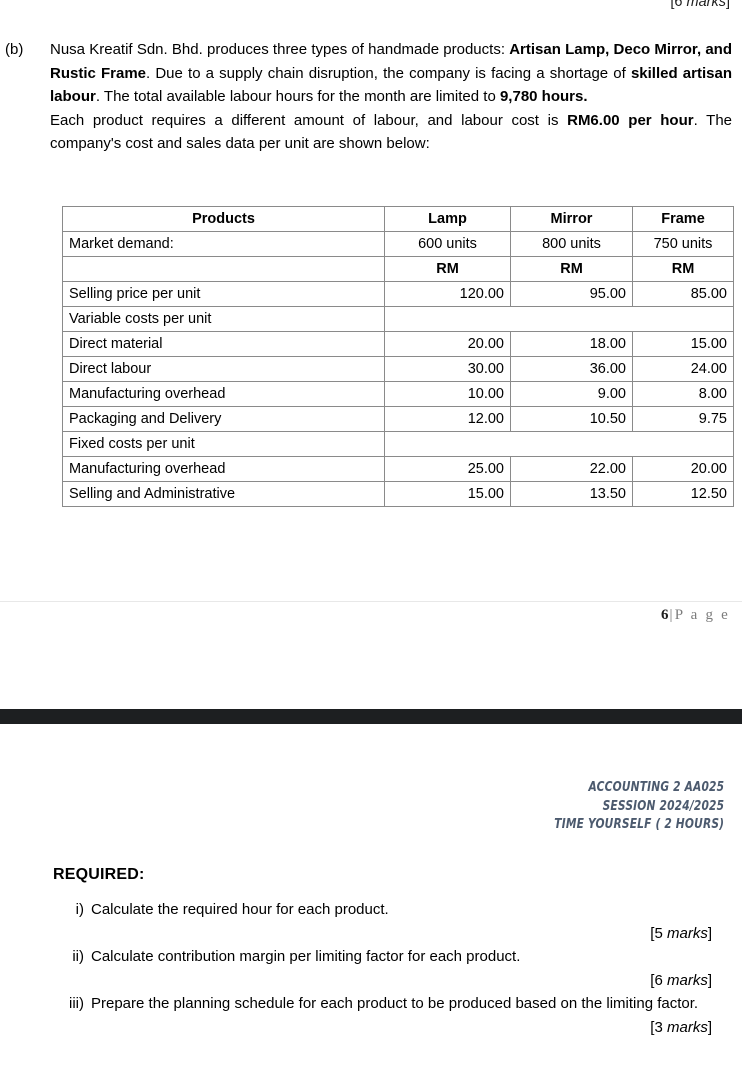  I want to click on row-value-frame: 750 units, so click(683, 244).